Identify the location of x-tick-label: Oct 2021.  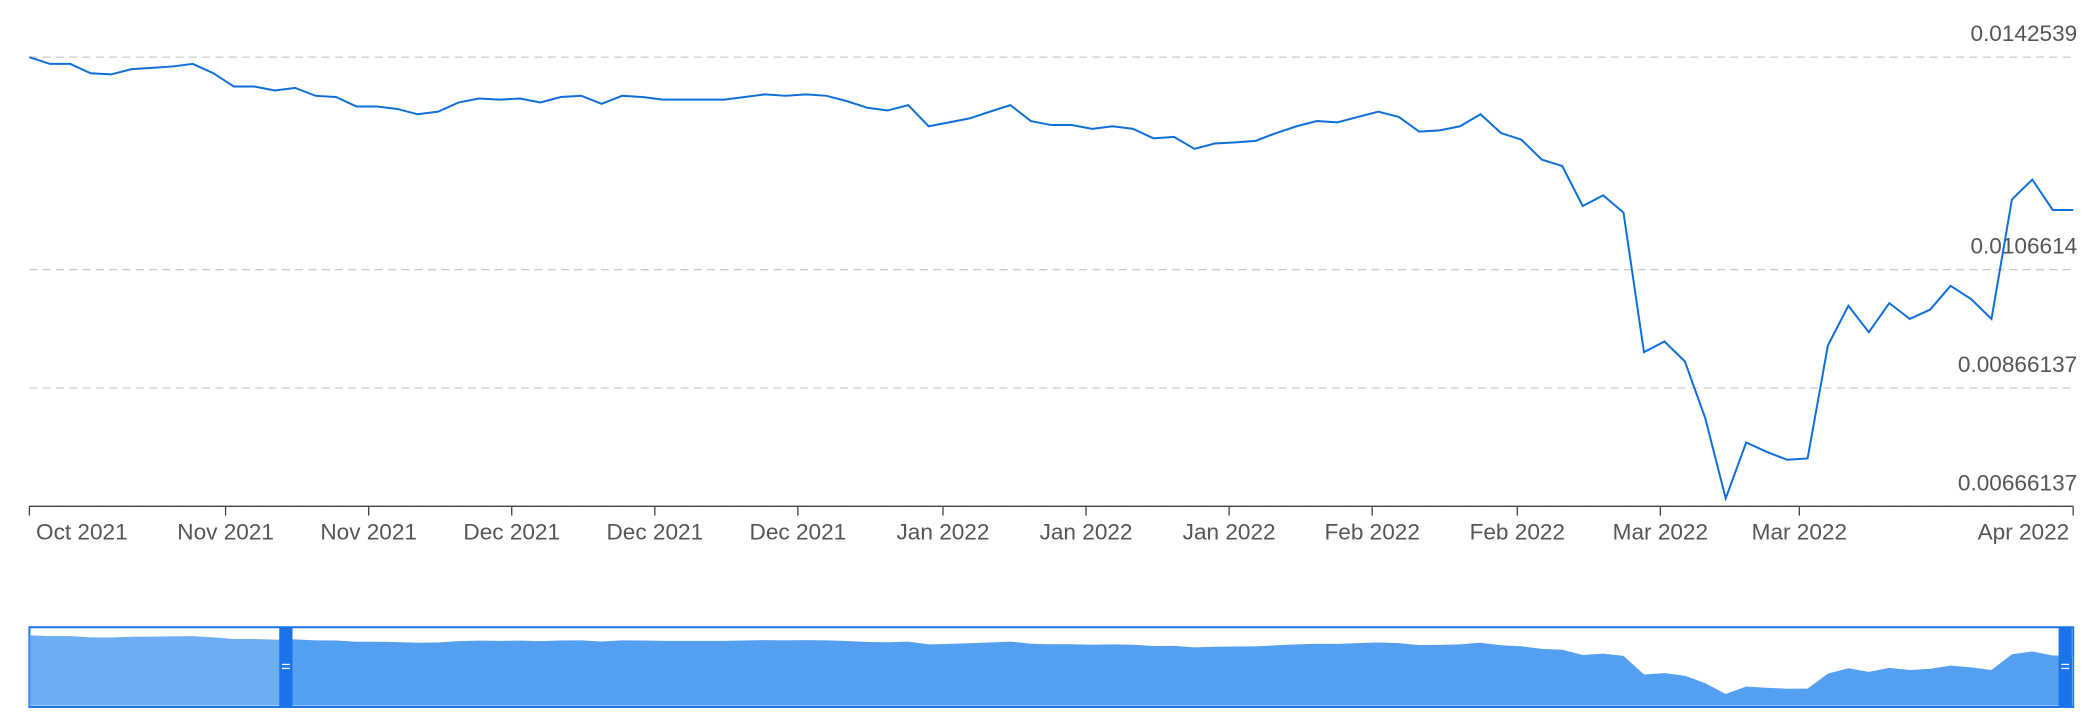
(82, 532).